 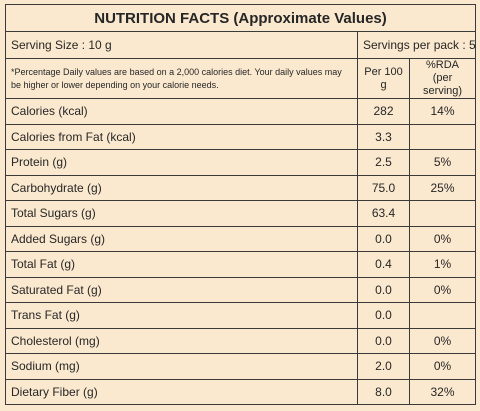 I want to click on serving-size: Serving Size : 10 g, so click(x=181, y=45).